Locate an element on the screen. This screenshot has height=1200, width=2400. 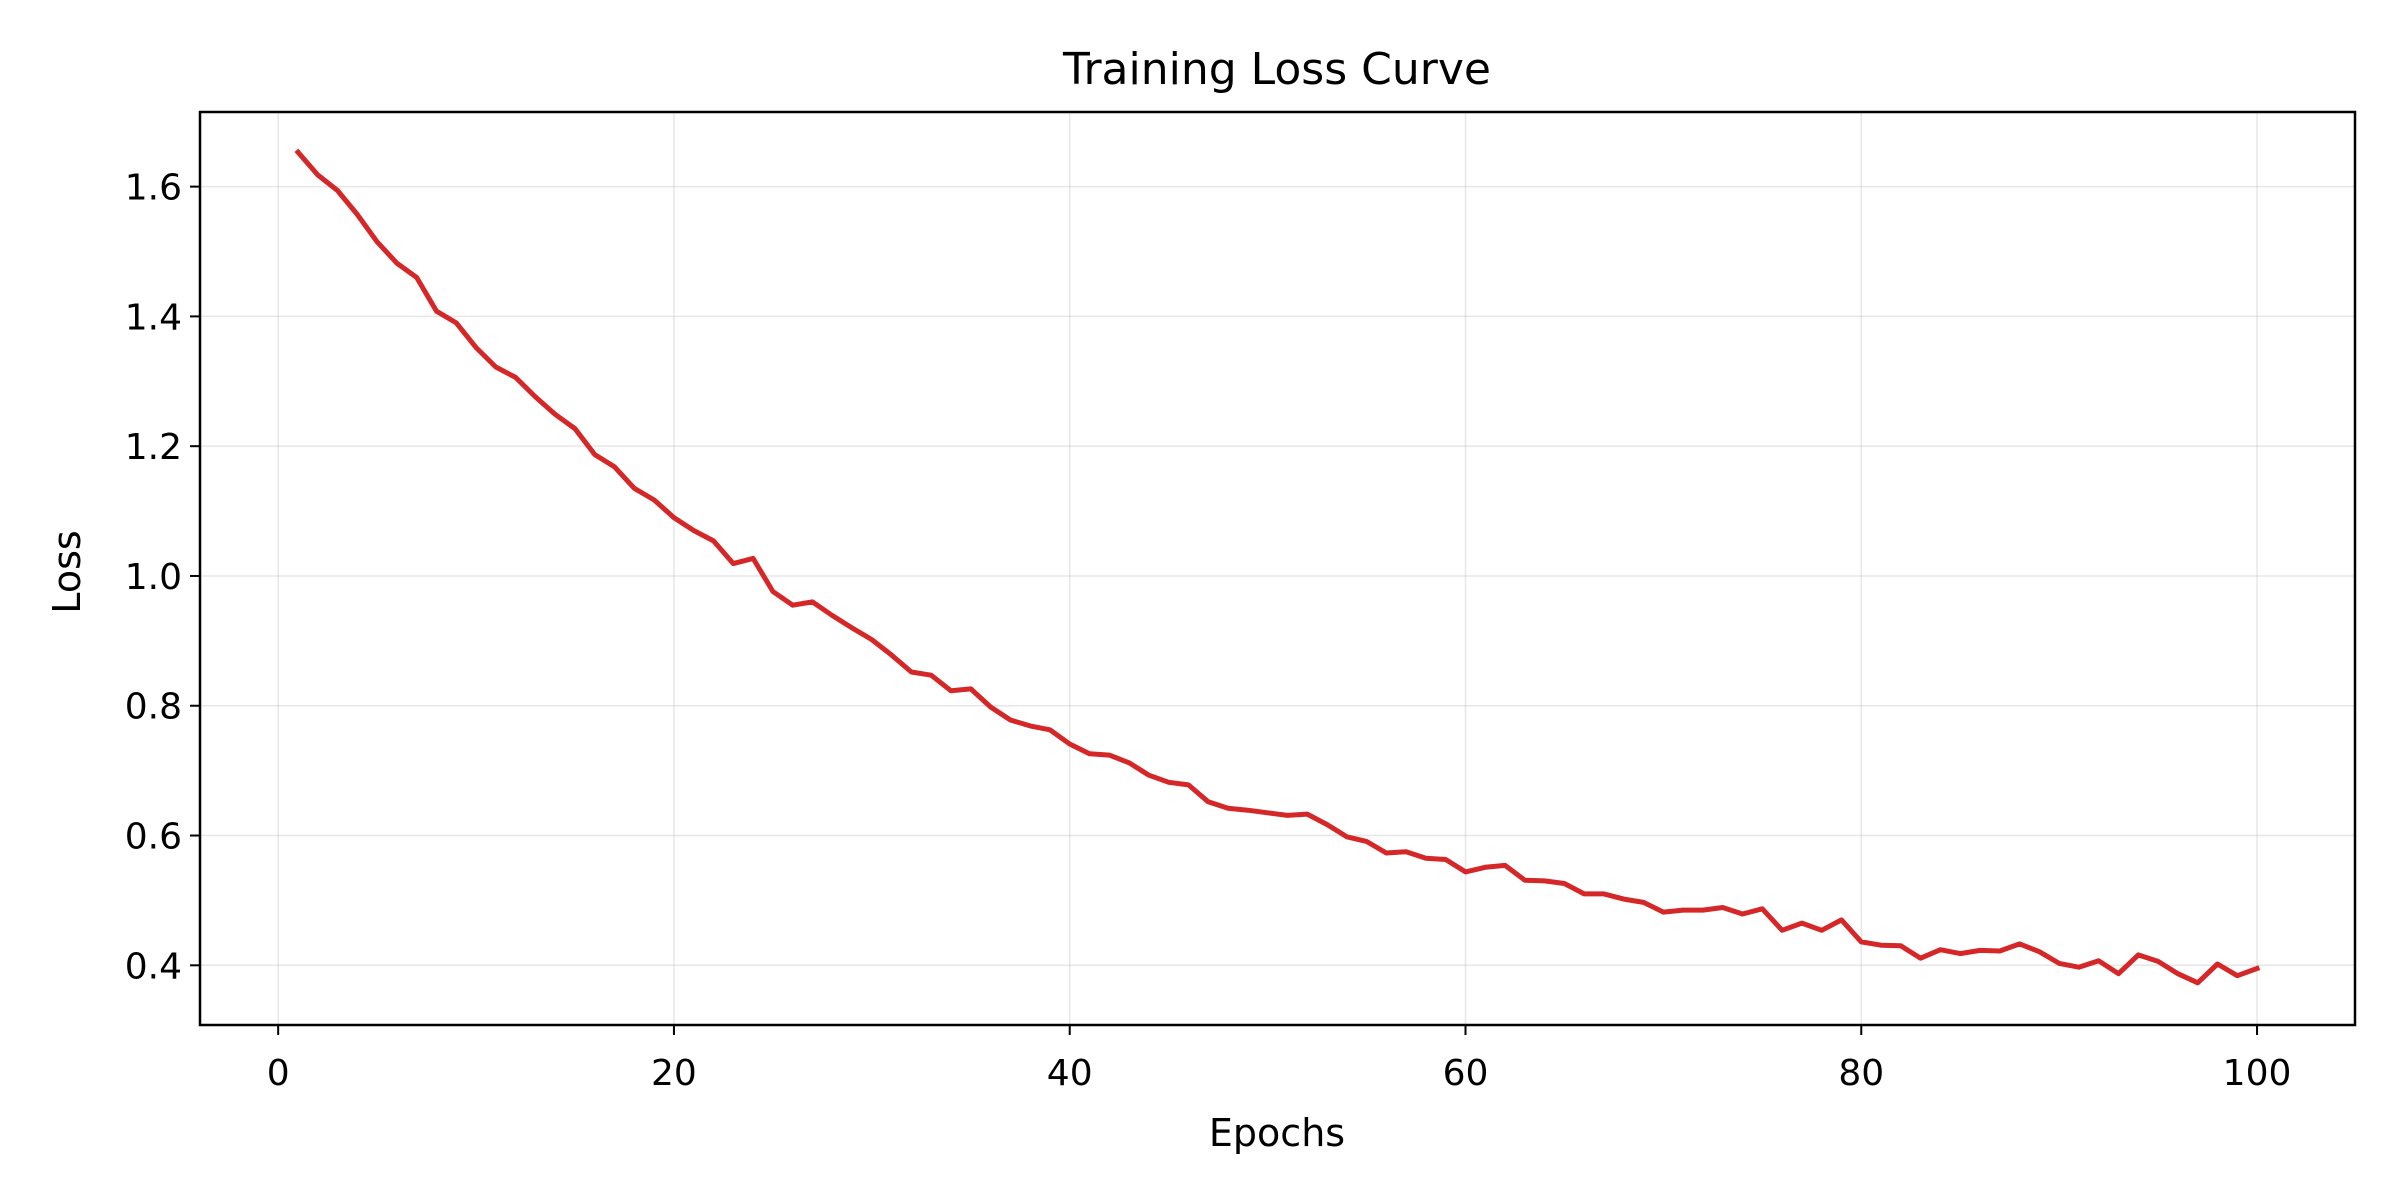
x-tick-label: 100 is located at coordinates (2257, 1073).